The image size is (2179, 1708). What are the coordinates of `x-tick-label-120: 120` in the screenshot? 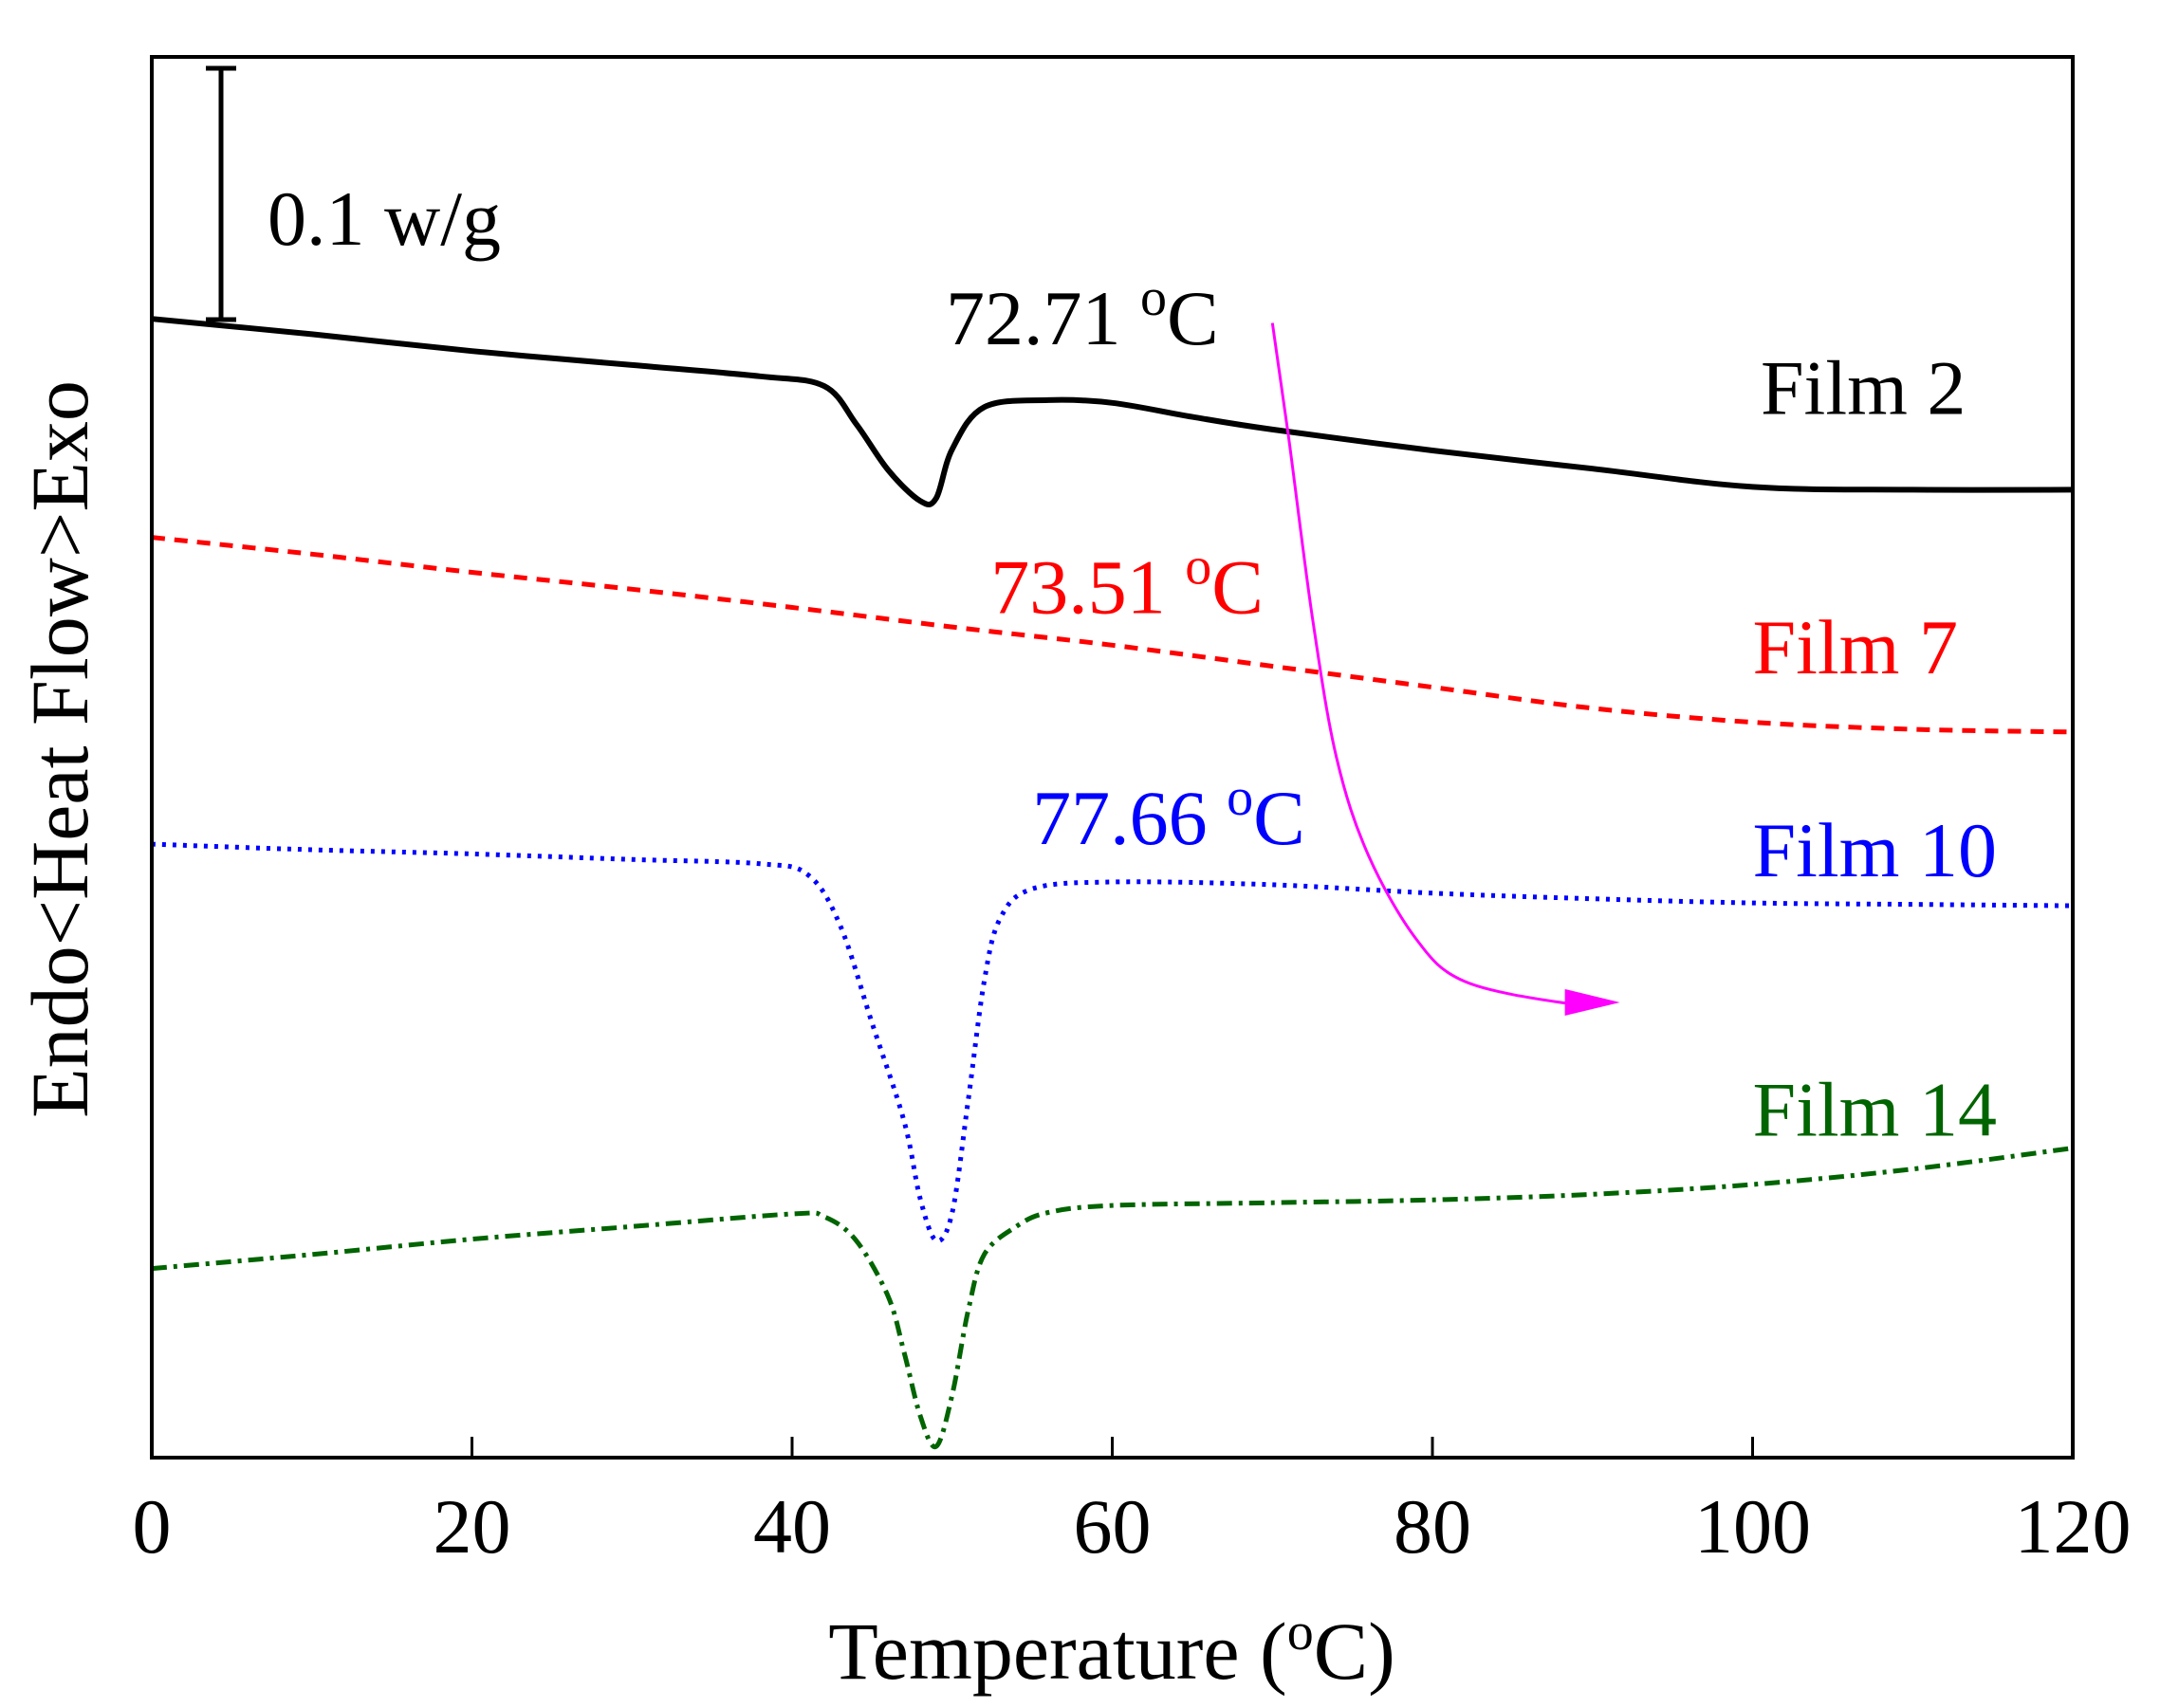 It's located at (2073, 1526).